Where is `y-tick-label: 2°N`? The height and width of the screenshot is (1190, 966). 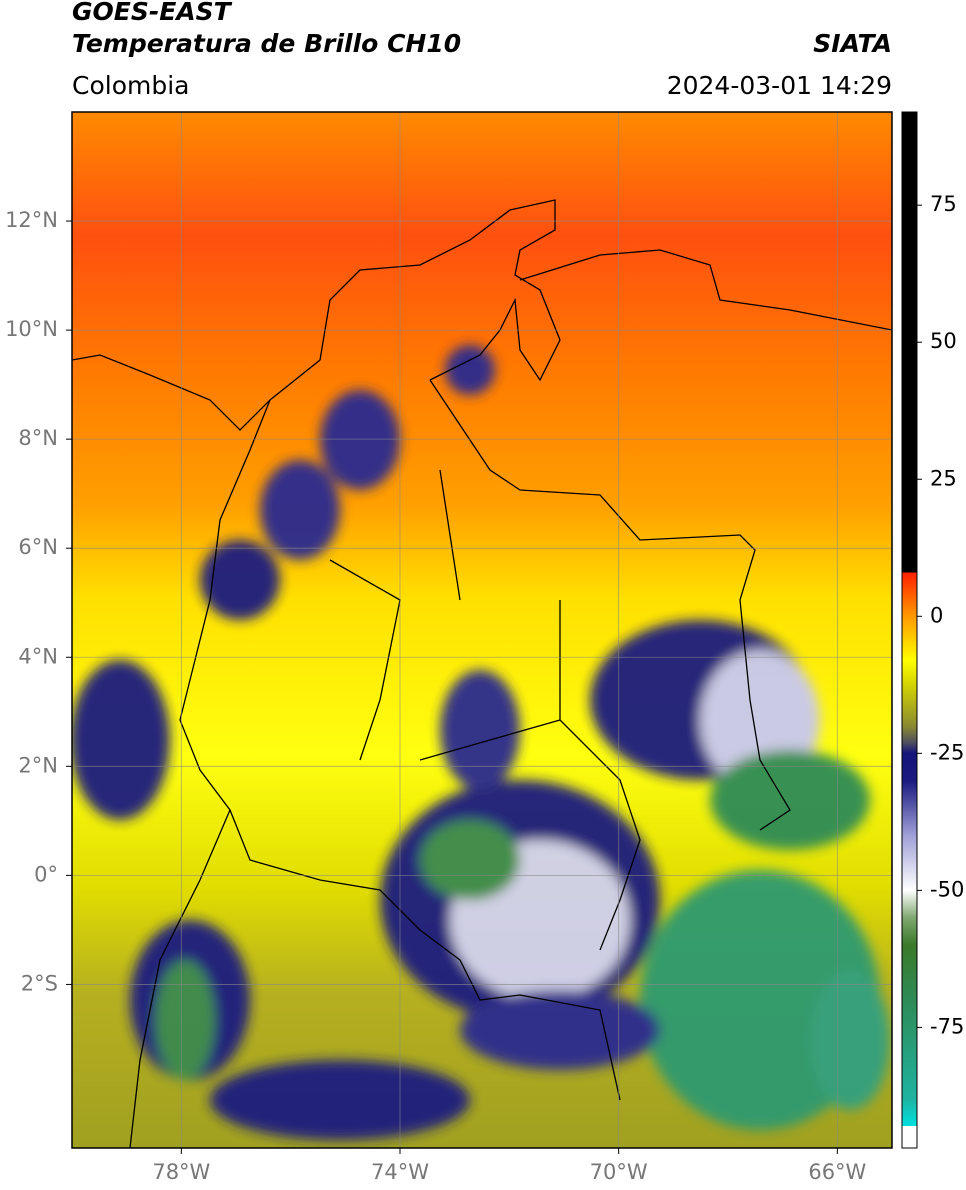
y-tick-label: 2°N is located at coordinates (38, 765).